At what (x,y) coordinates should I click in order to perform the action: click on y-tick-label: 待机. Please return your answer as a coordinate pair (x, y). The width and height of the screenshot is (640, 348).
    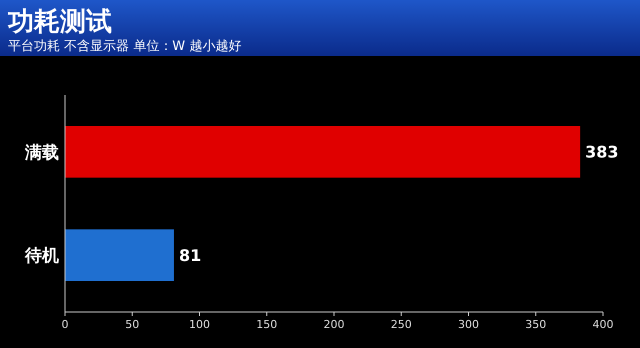
    Looking at the image, I should click on (41, 256).